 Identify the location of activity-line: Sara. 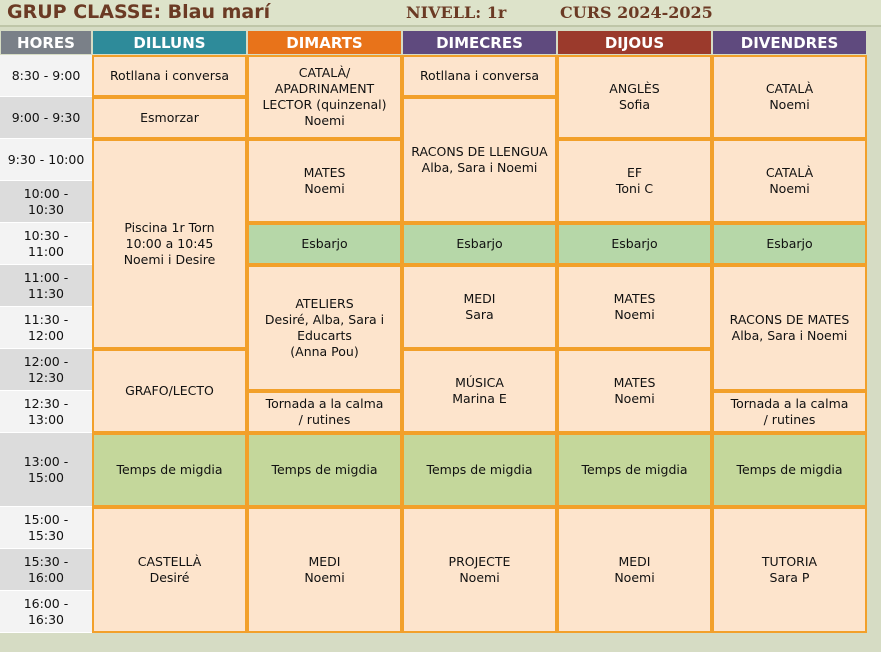
(479, 314).